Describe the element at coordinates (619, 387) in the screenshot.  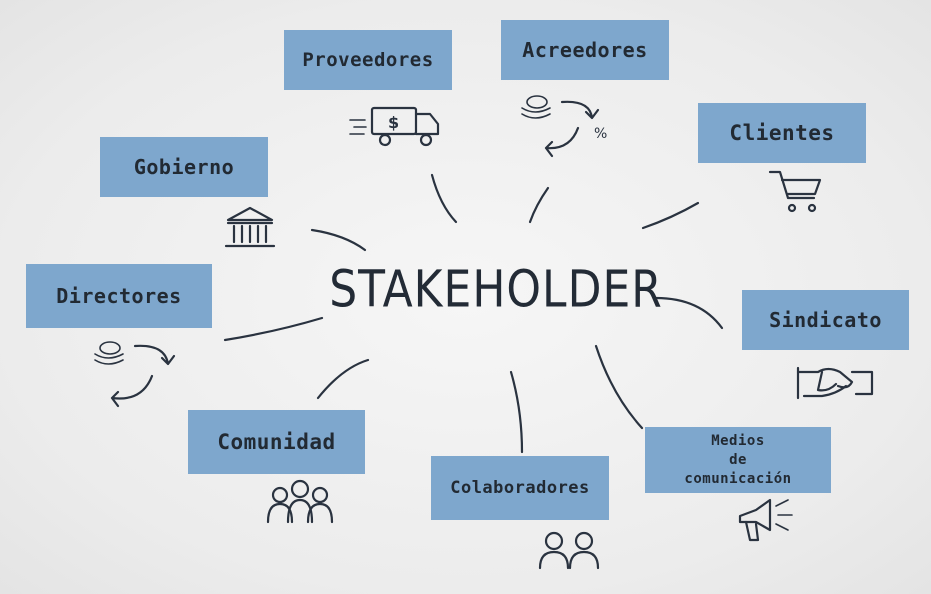
I see `connector-medios` at that location.